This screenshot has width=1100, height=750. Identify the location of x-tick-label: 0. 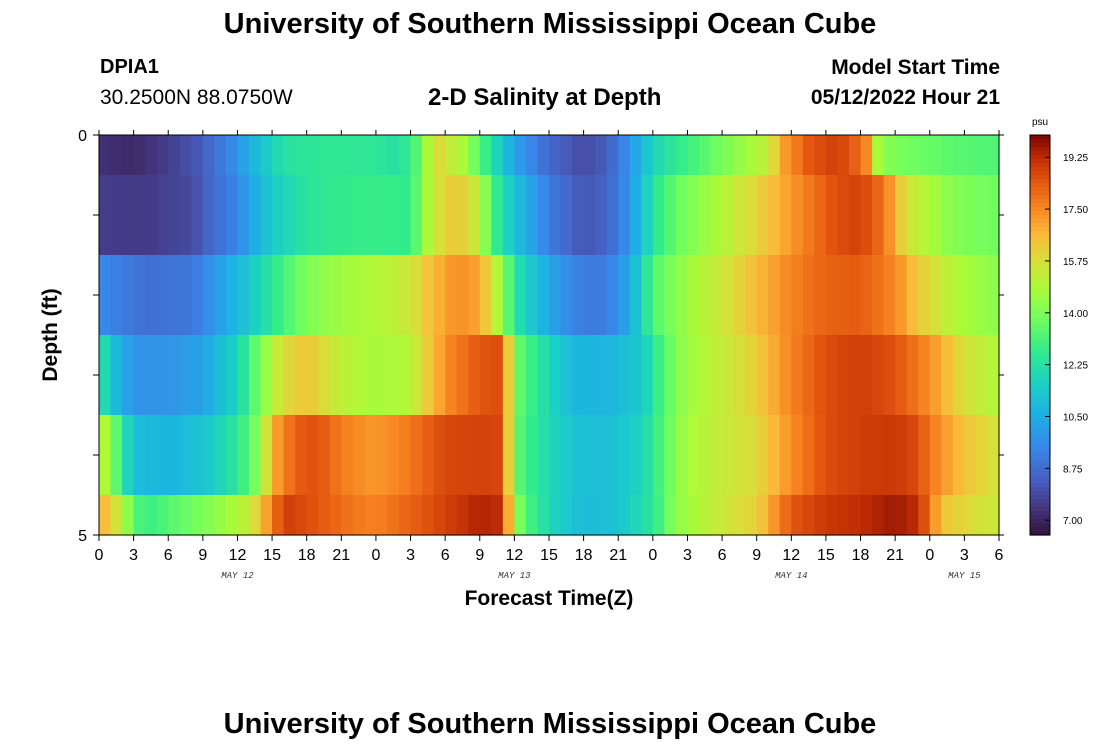
(929, 555).